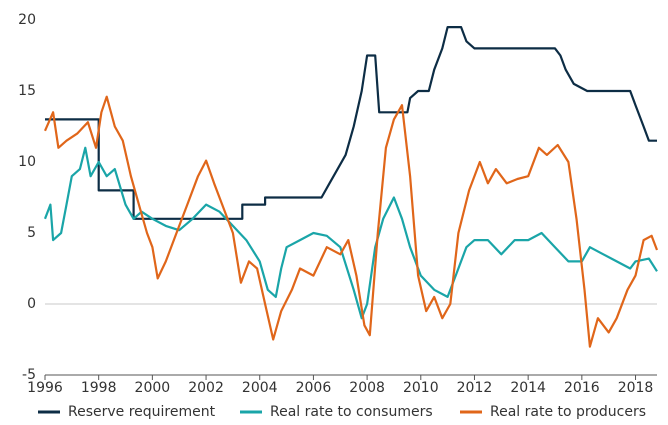 The height and width of the screenshot is (425, 668). Describe the element at coordinates (99, 388) in the screenshot. I see `x-tick-label: 1998` at that location.